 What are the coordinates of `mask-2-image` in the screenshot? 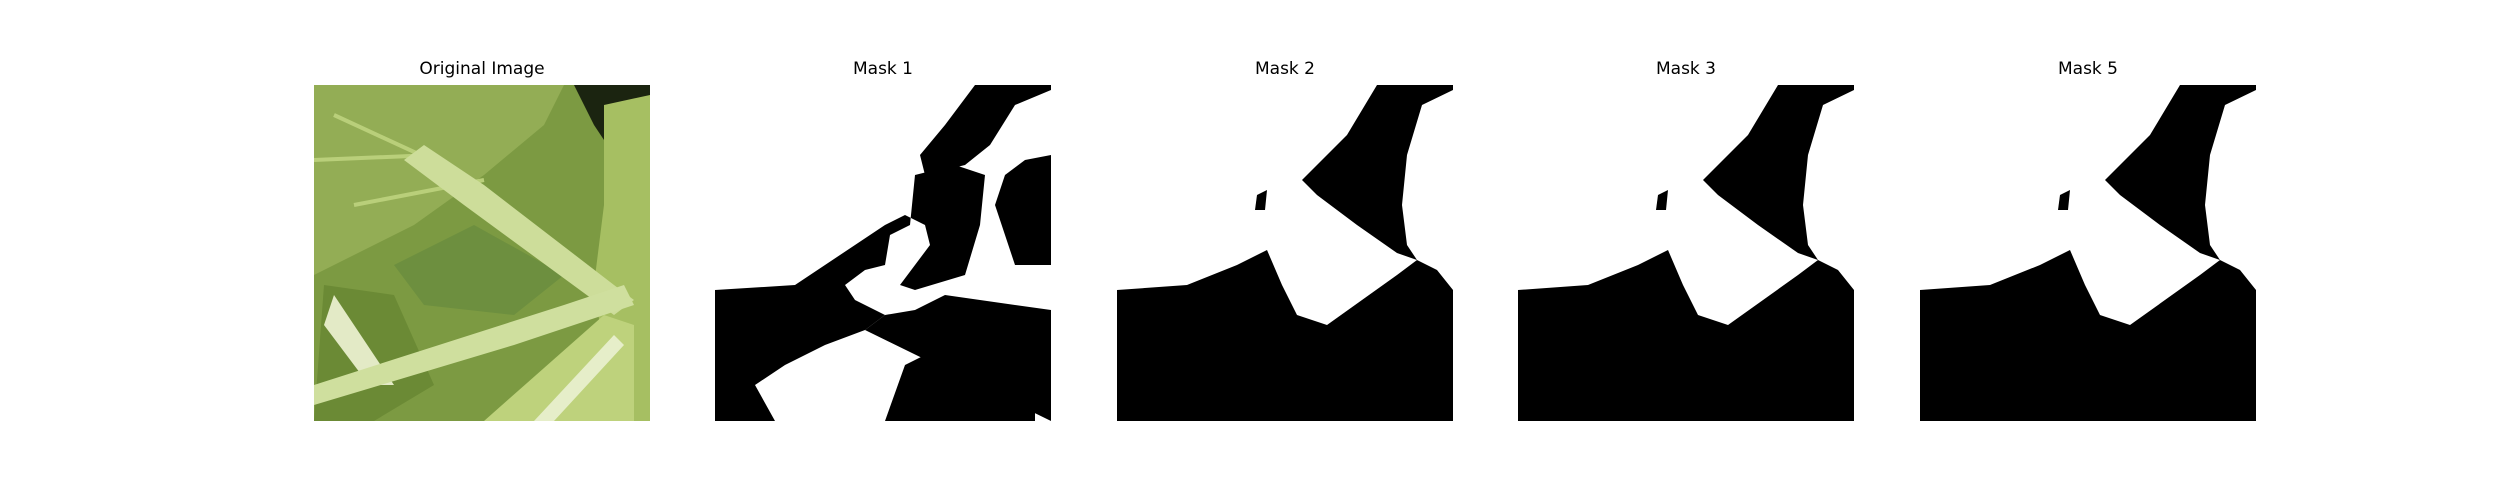 It's located at (1285, 253).